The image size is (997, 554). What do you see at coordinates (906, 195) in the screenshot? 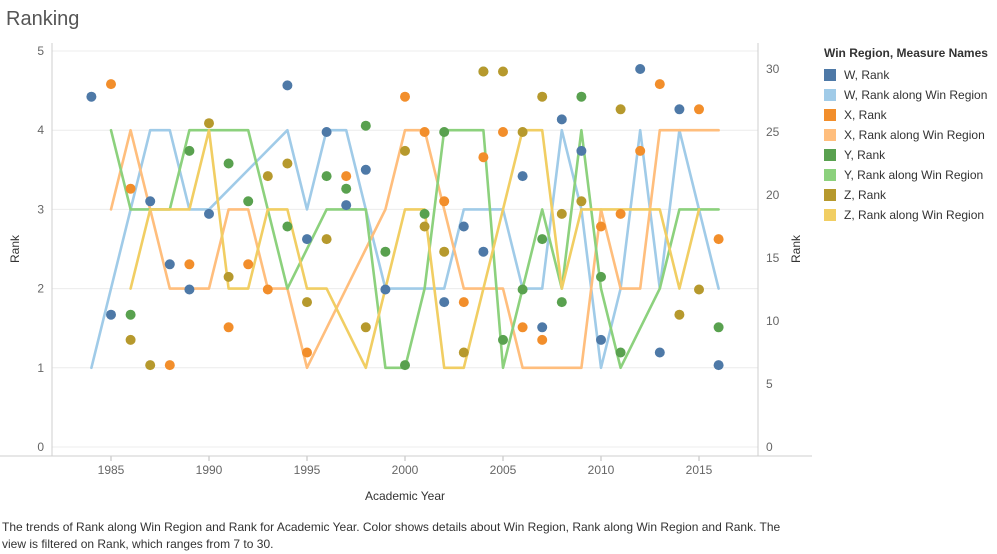
I see `legend-item: Z, Rank` at bounding box center [906, 195].